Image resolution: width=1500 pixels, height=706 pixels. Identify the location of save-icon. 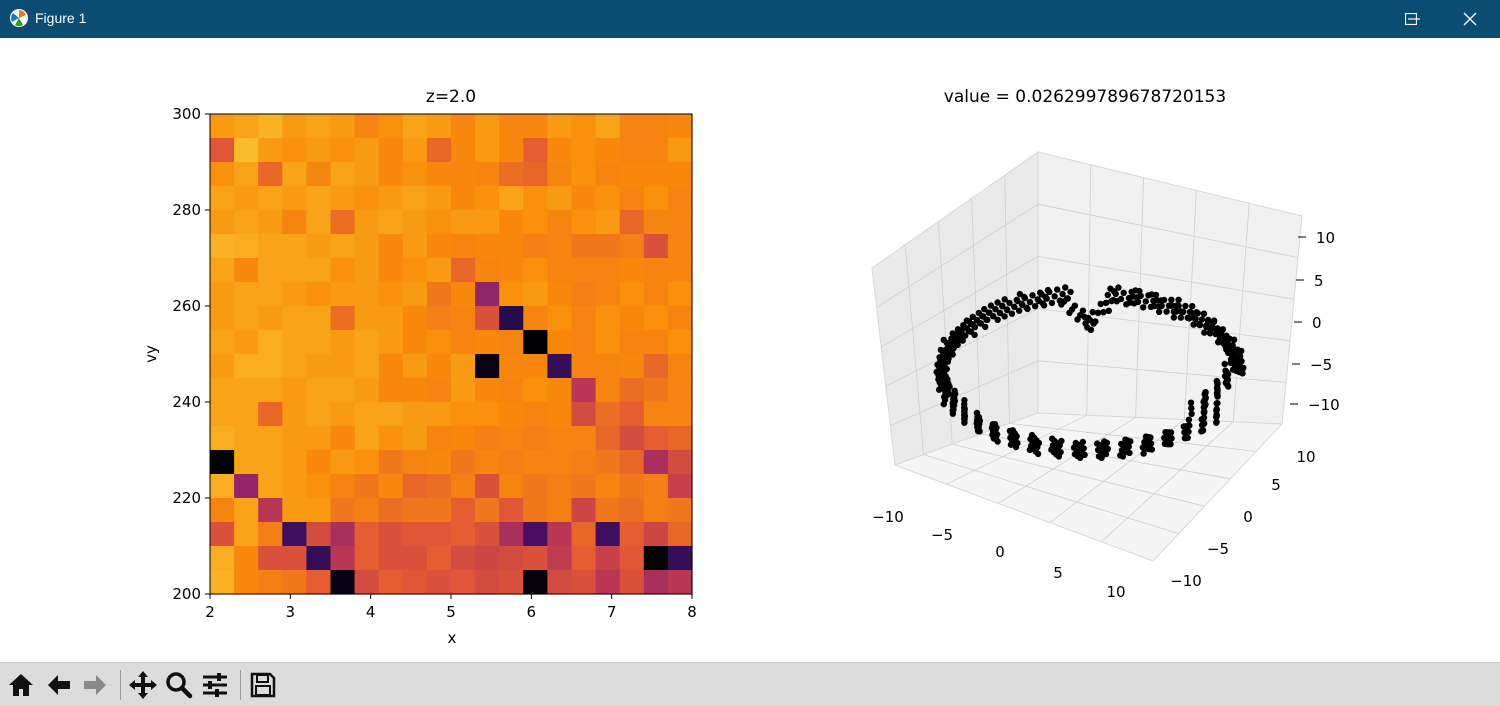
(263, 685).